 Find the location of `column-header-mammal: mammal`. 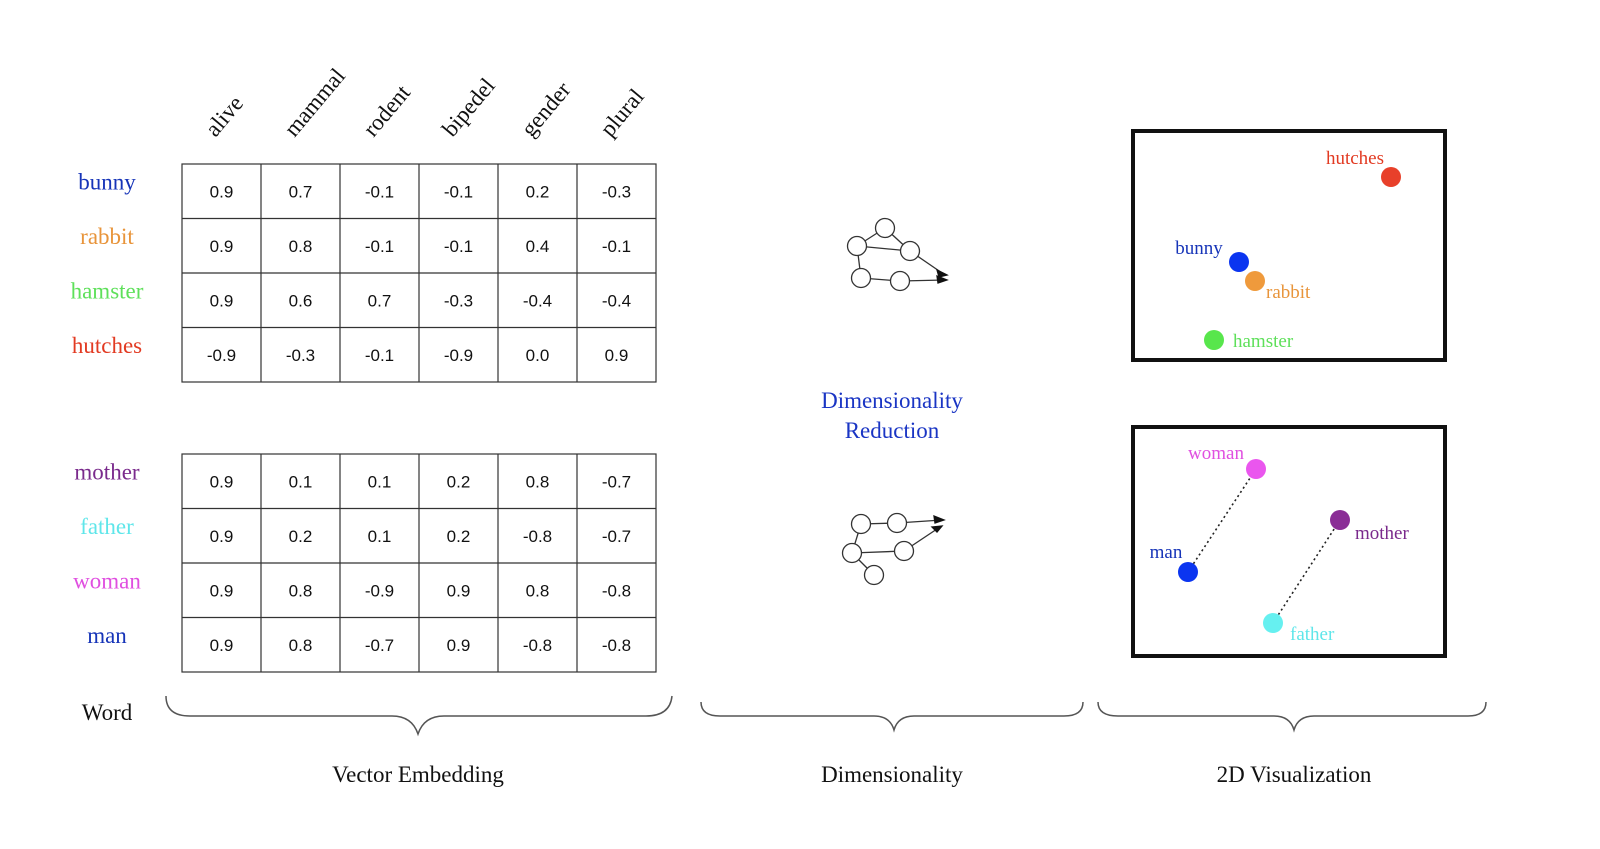

column-header-mammal: mammal is located at coordinates (314, 102).